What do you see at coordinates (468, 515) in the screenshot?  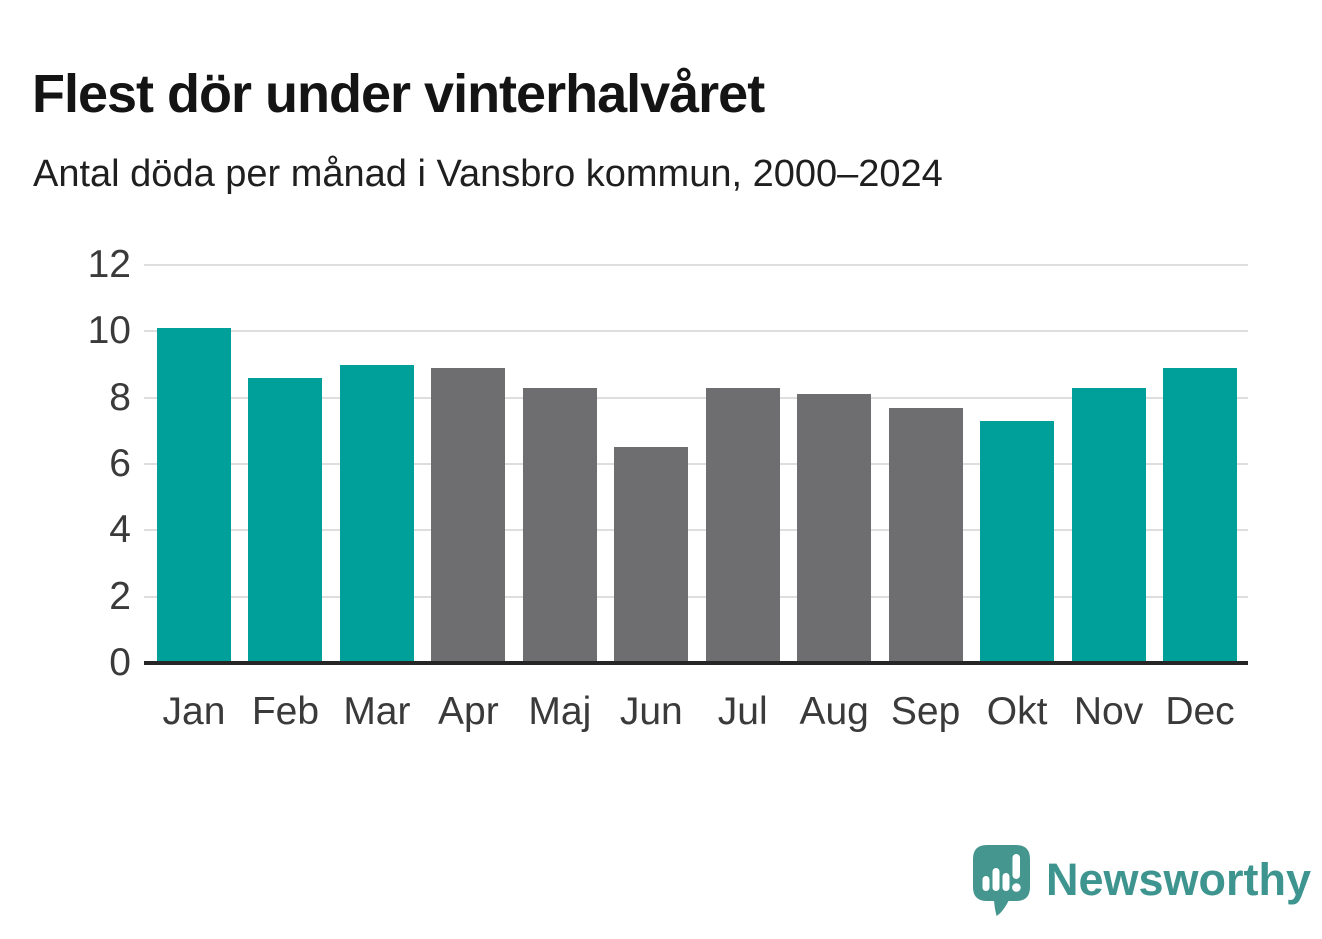 I see `bar-apr` at bounding box center [468, 515].